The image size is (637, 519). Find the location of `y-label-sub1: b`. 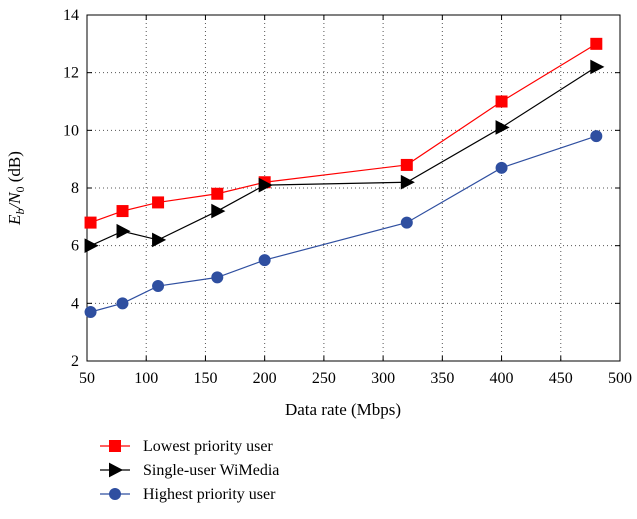

y-label-sub1: b is located at coordinates (20, 212).